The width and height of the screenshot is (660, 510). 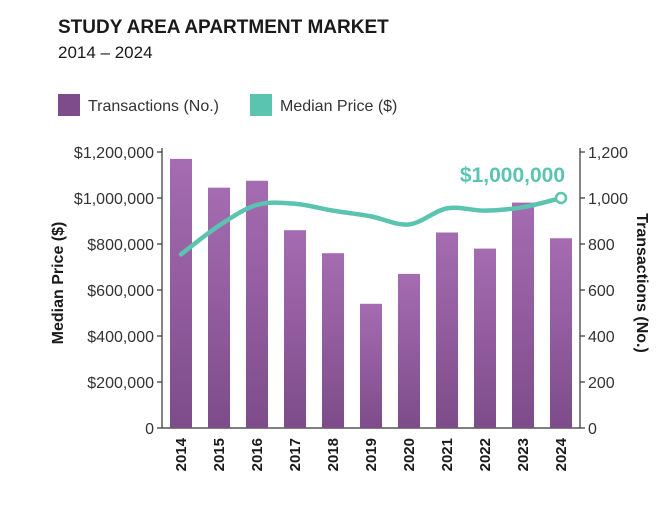 What do you see at coordinates (333, 340) in the screenshot?
I see `bar-2018` at bounding box center [333, 340].